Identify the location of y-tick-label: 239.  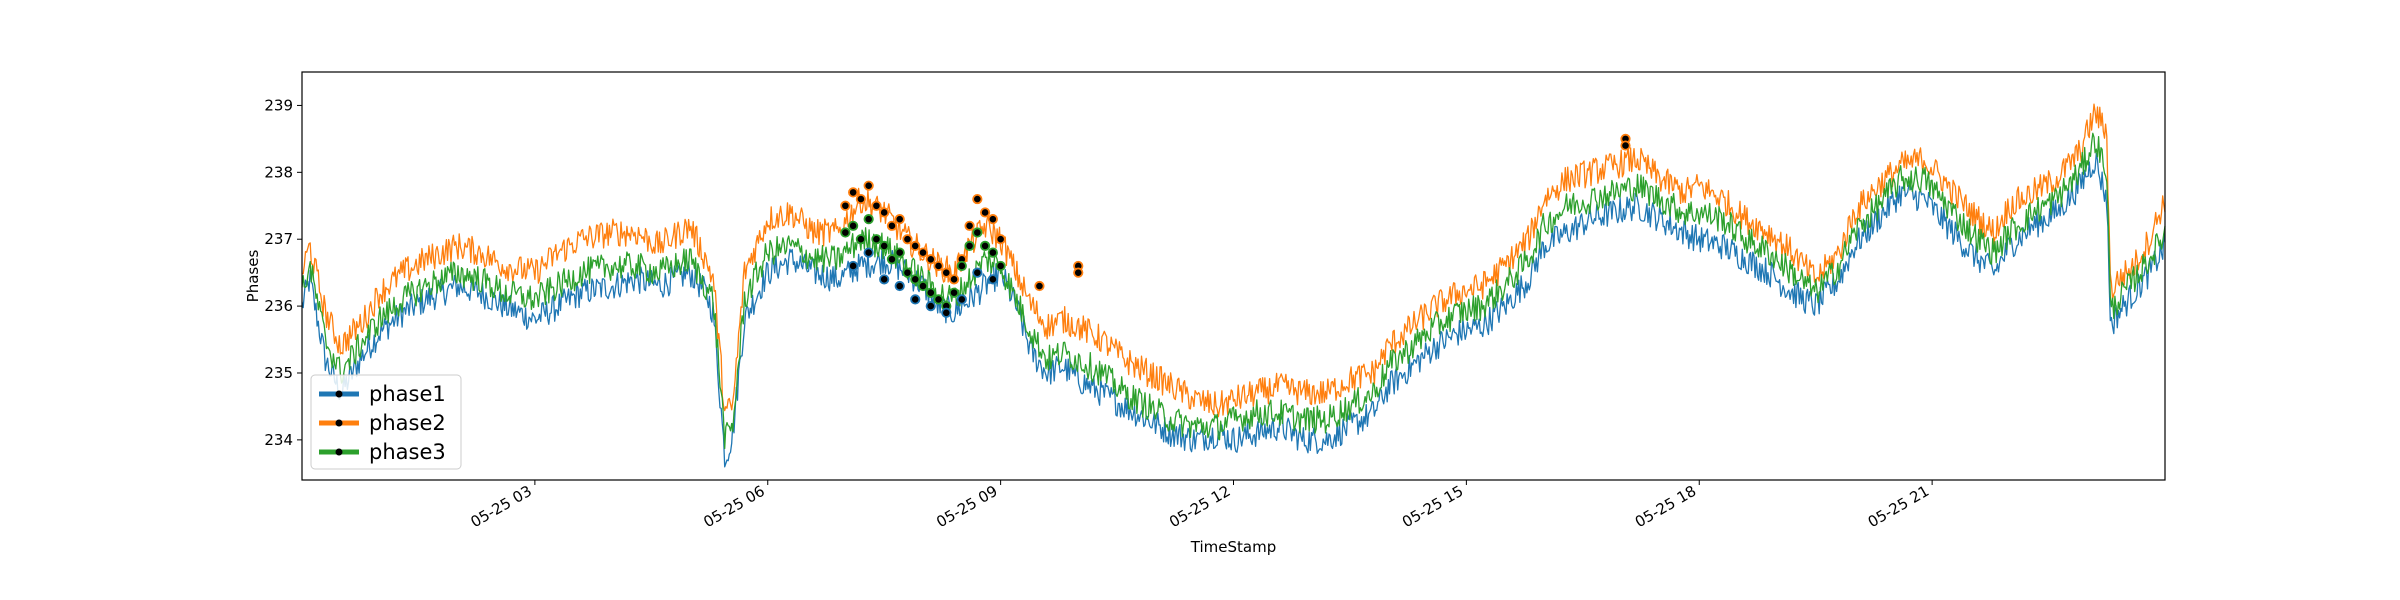
(278, 105).